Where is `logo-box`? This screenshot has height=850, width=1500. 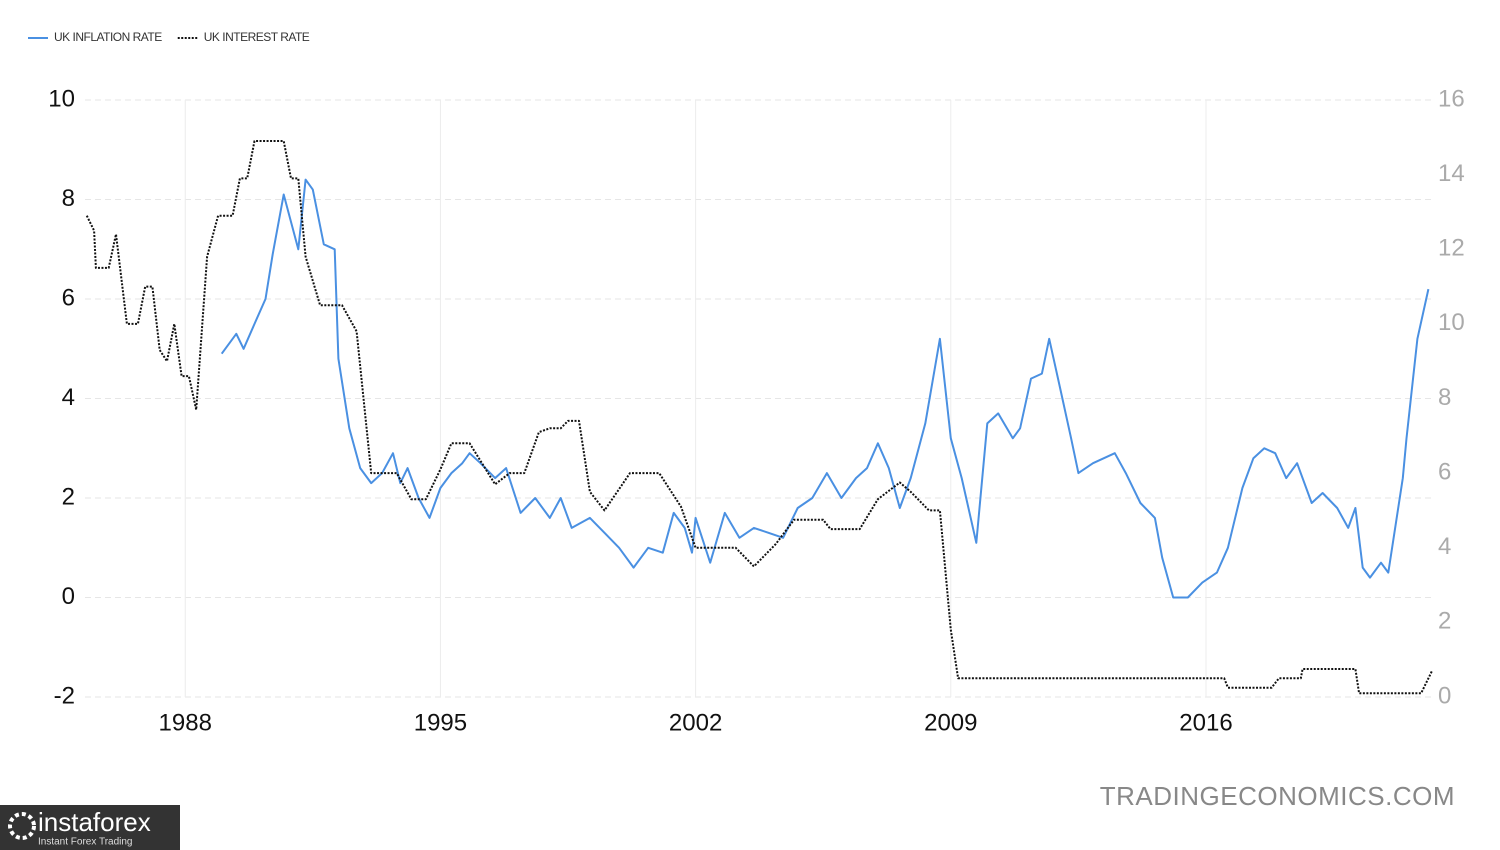 logo-box is located at coordinates (90, 827).